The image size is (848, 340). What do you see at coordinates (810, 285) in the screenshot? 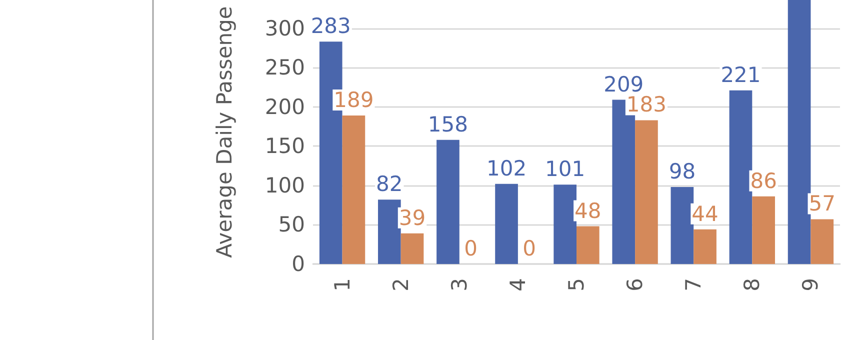
I see `x-tick-label: 9` at bounding box center [810, 285].